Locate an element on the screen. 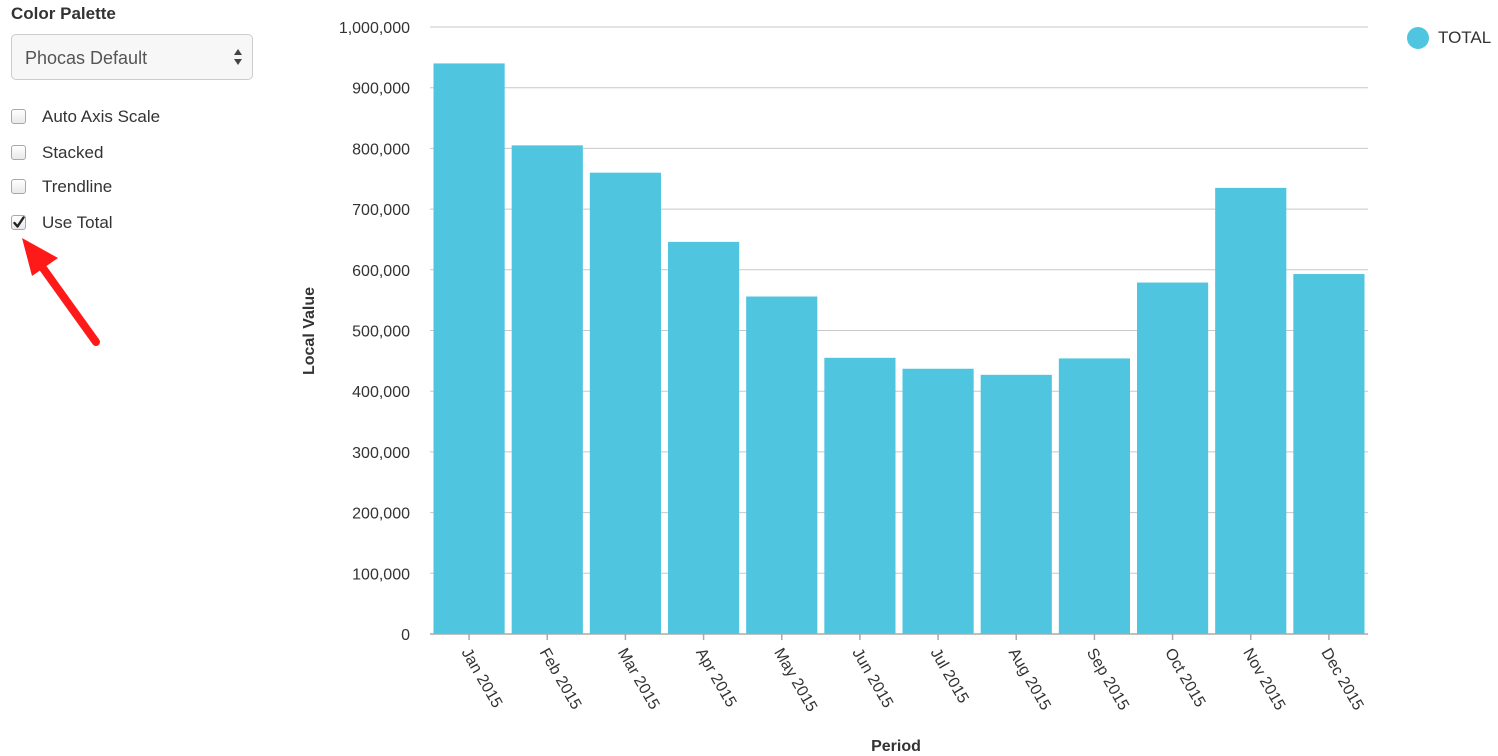 Image resolution: width=1498 pixels, height=756 pixels. x-tick-label: Jan 2015 is located at coordinates (482, 679).